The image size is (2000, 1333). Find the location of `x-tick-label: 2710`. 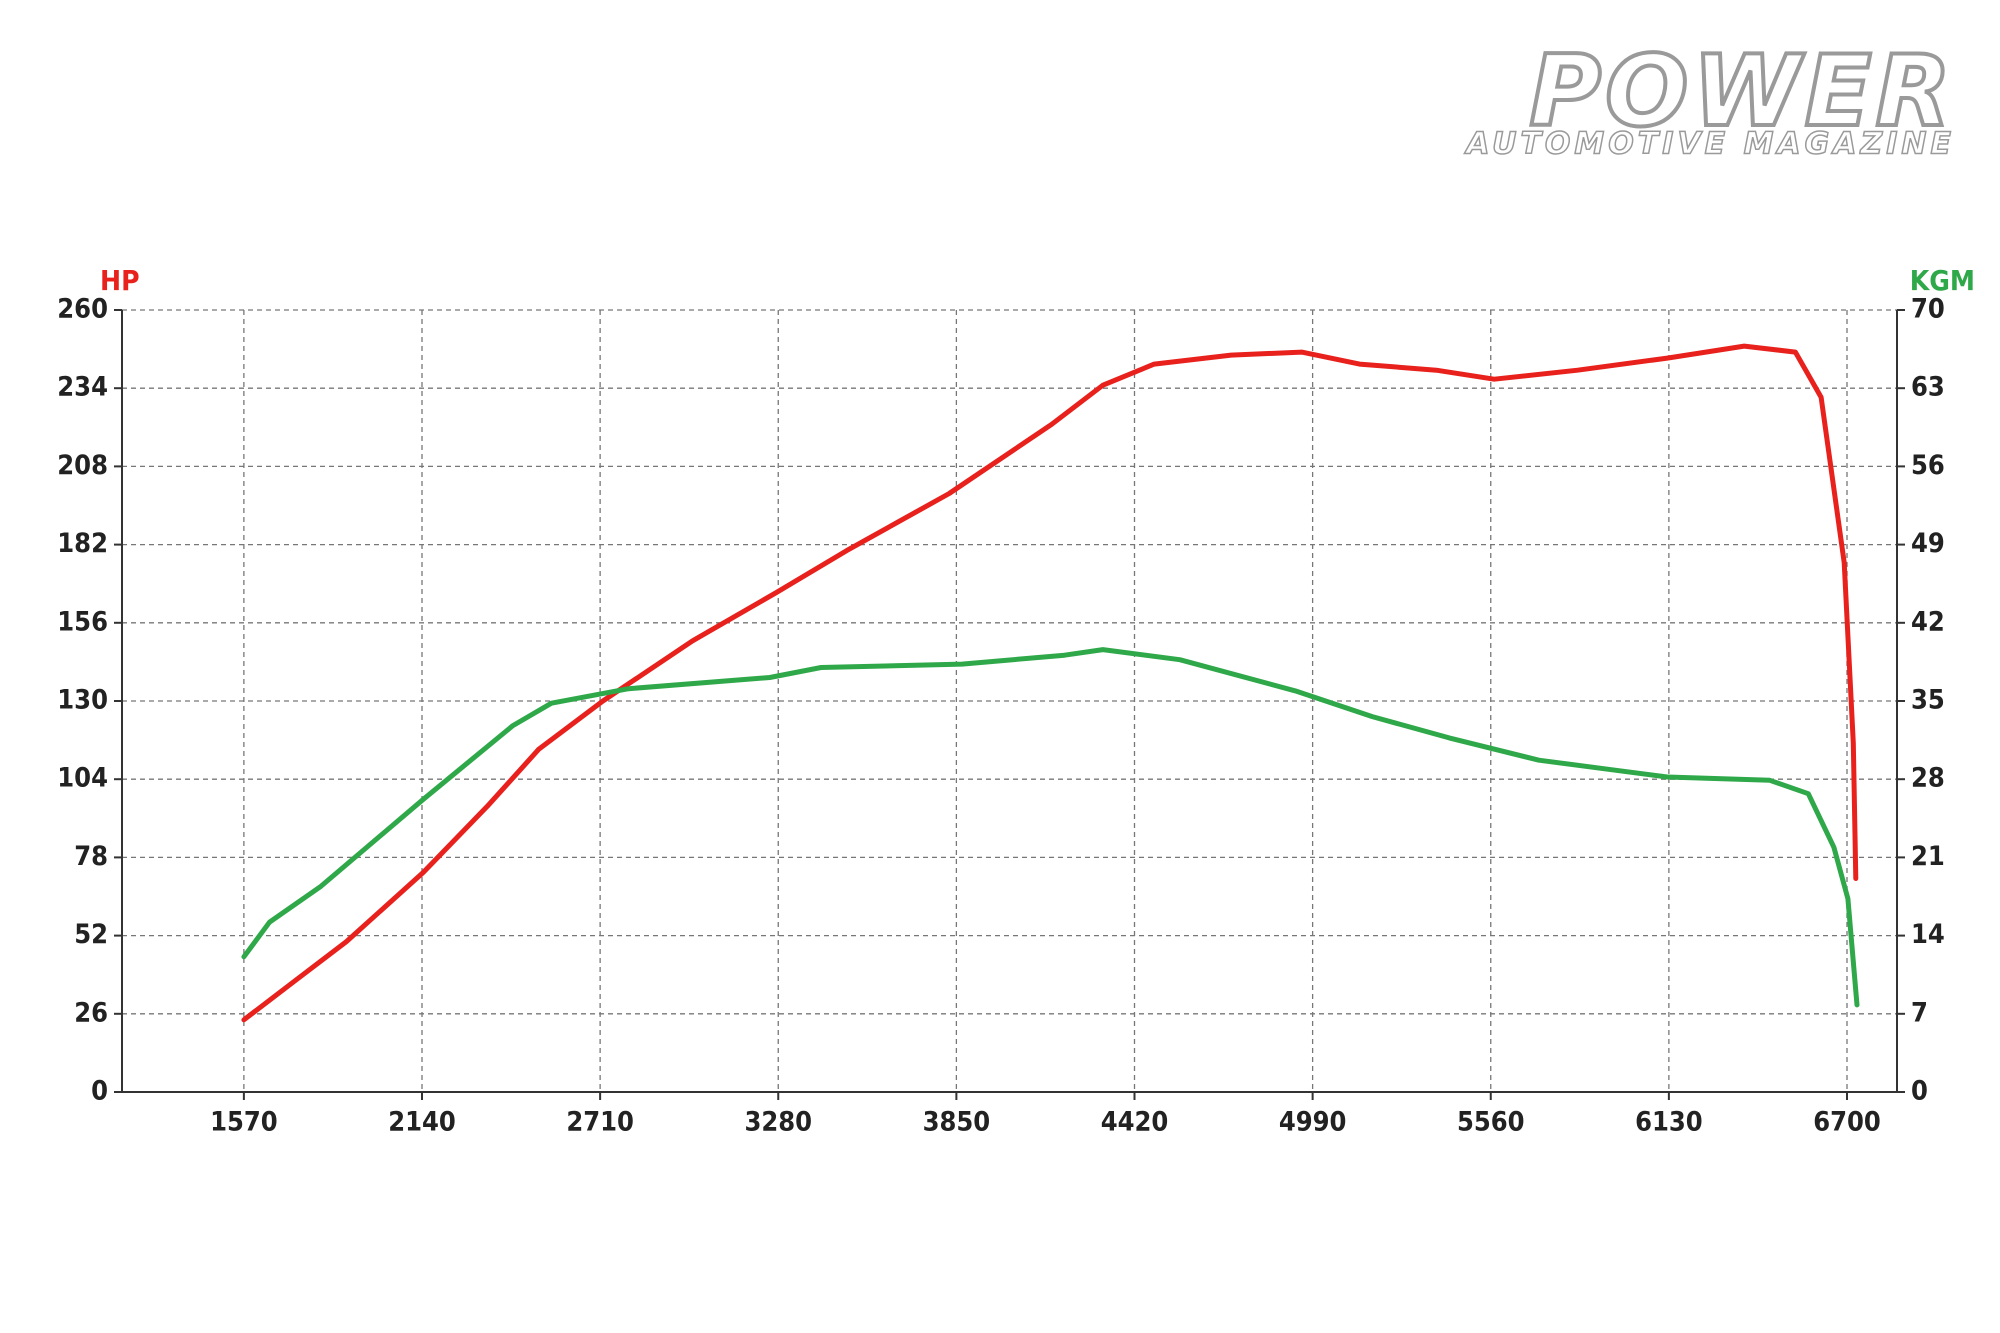

x-tick-label: 2710 is located at coordinates (600, 1122).